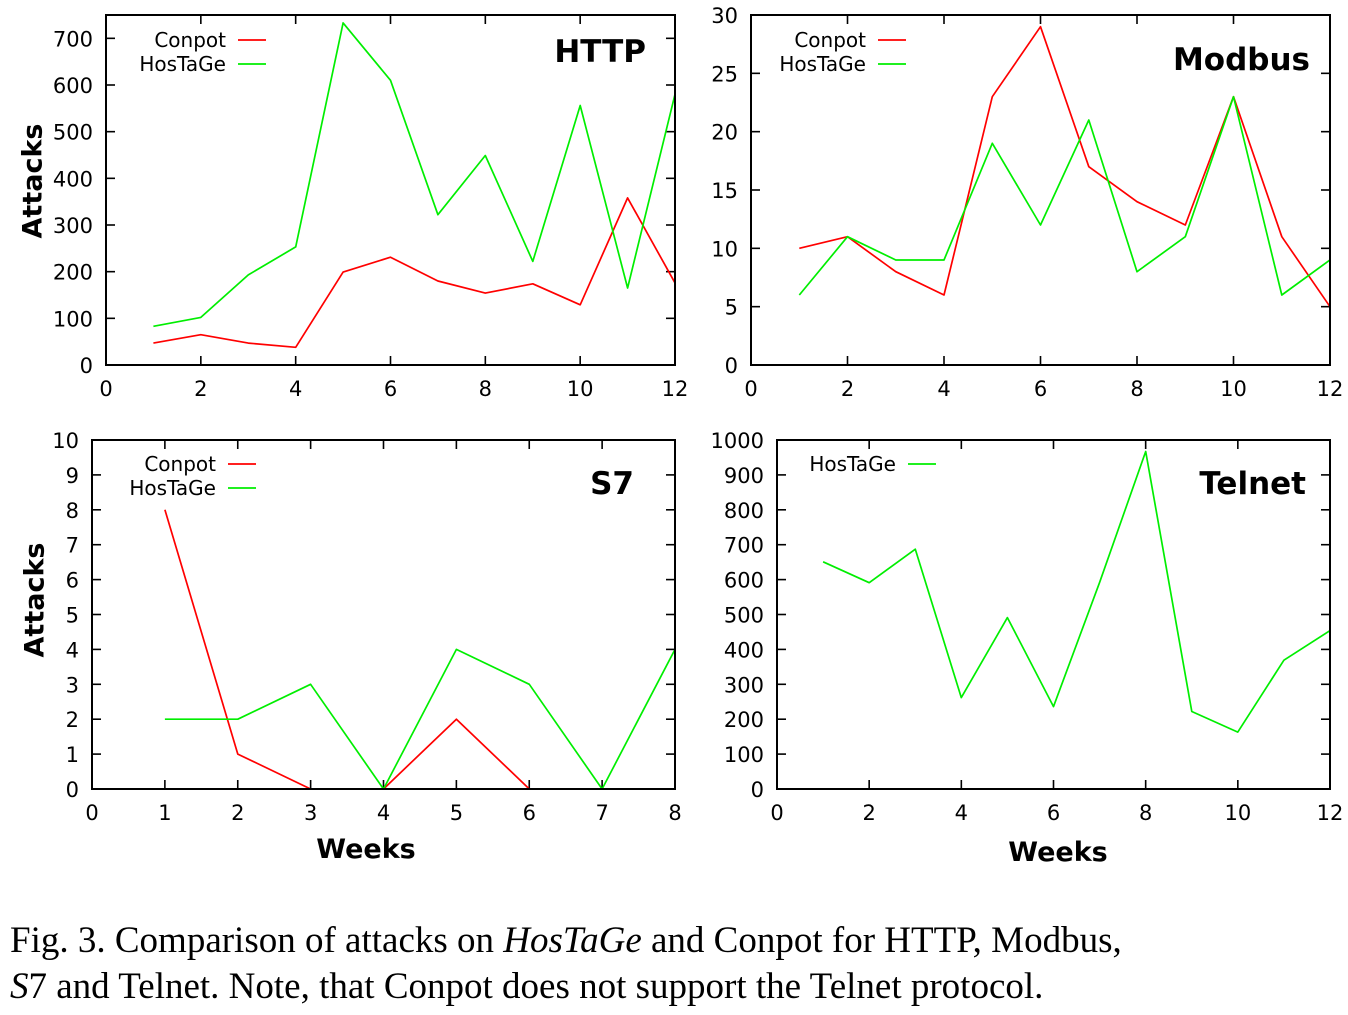 This screenshot has width=1348, height=1015. I want to click on panel-title: Telnet, so click(1252, 484).